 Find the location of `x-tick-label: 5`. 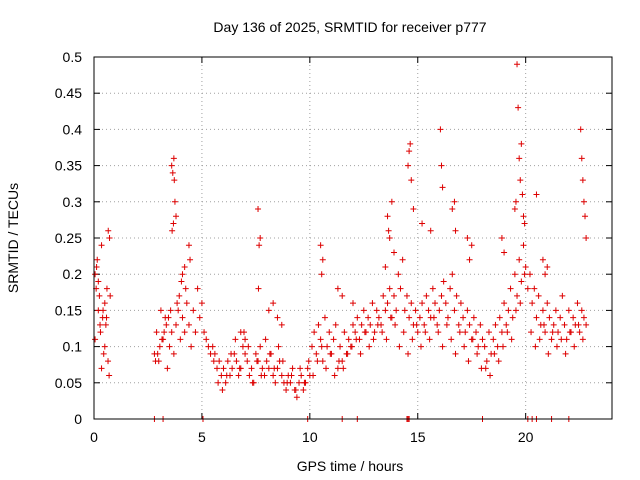

x-tick-label: 5 is located at coordinates (202, 437).